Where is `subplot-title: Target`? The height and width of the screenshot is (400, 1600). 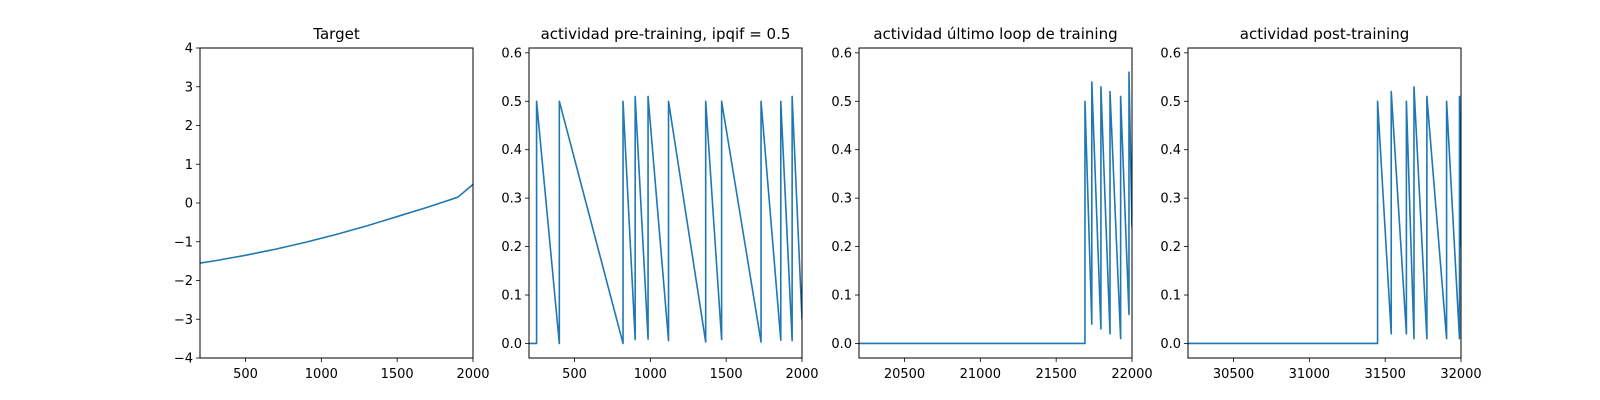 subplot-title: Target is located at coordinates (336, 34).